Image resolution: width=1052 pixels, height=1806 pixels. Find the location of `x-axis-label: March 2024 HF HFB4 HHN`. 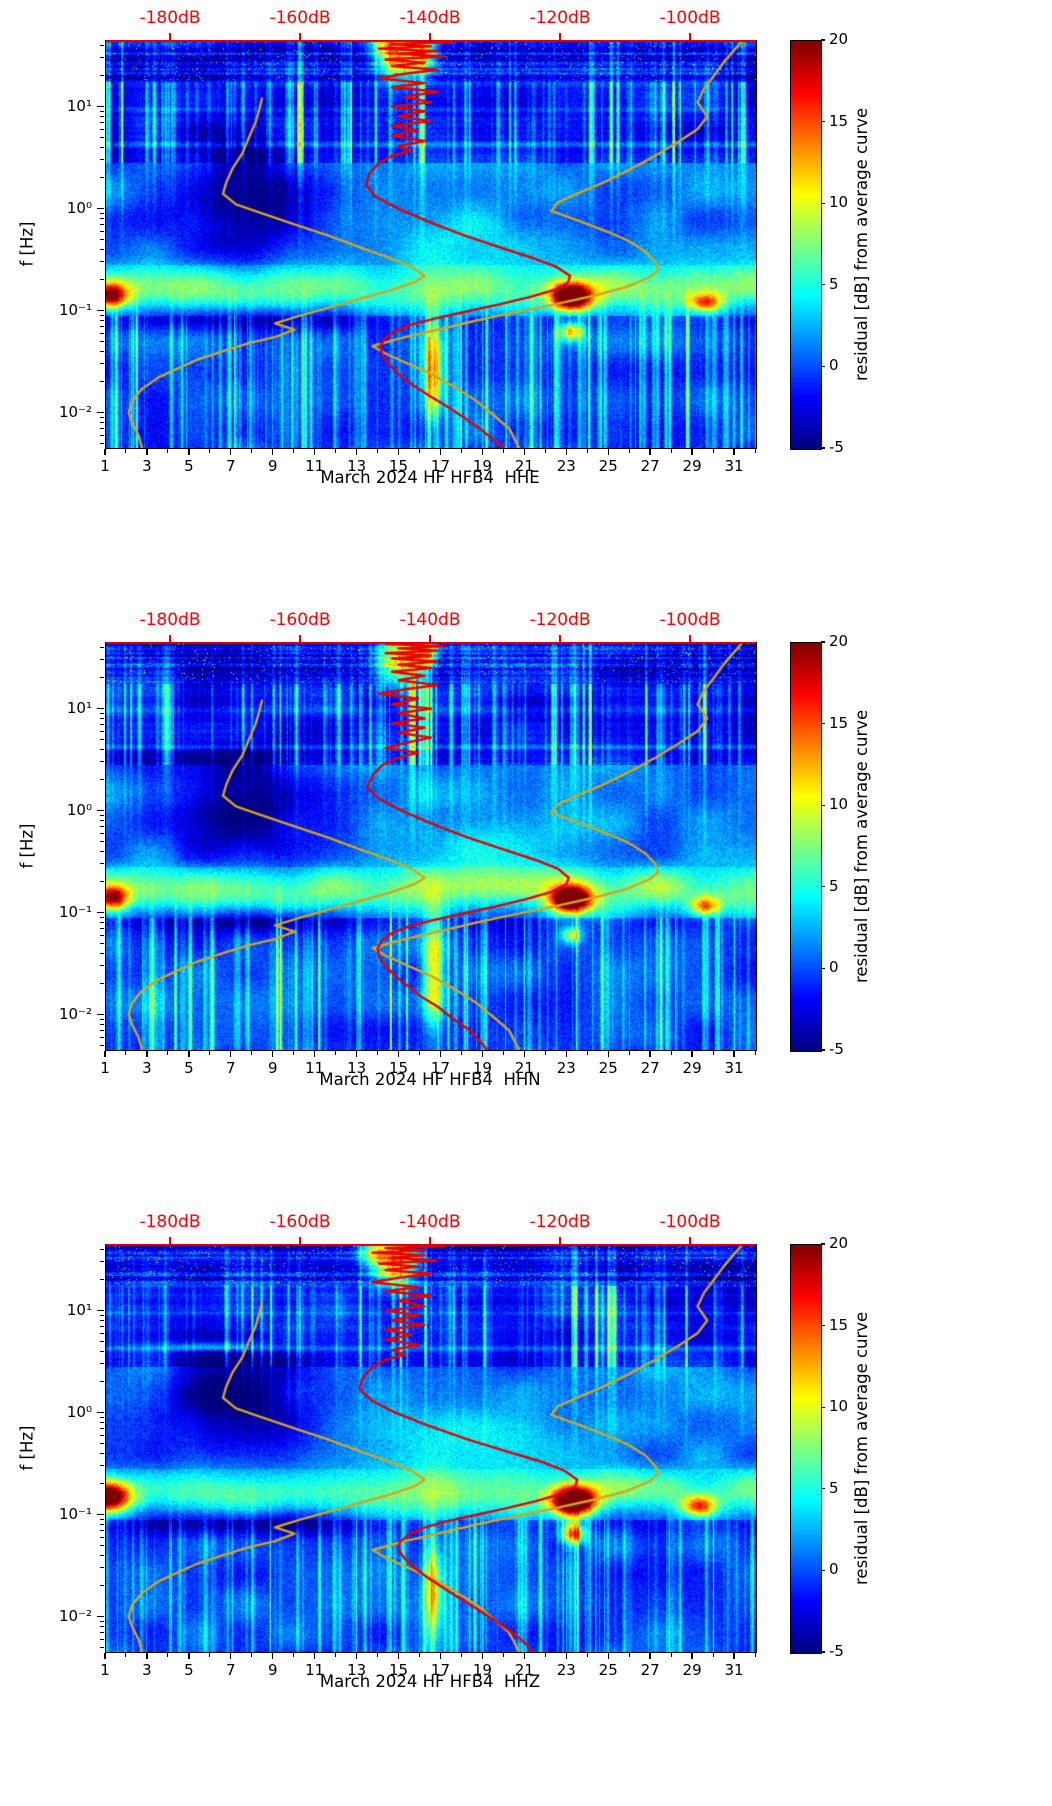

x-axis-label: March 2024 HF HFB4 HHN is located at coordinates (430, 1079).